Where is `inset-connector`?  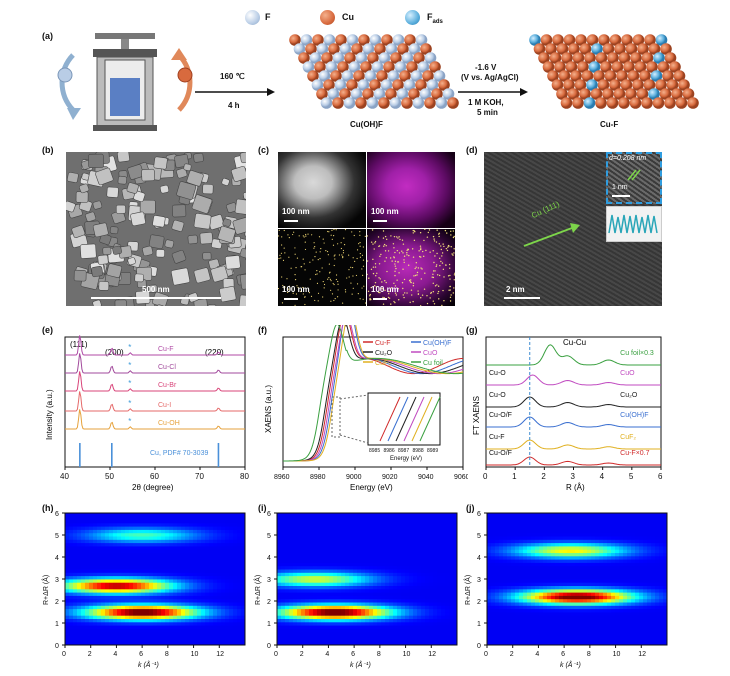
inset-connector is located at coordinates (354, 439).